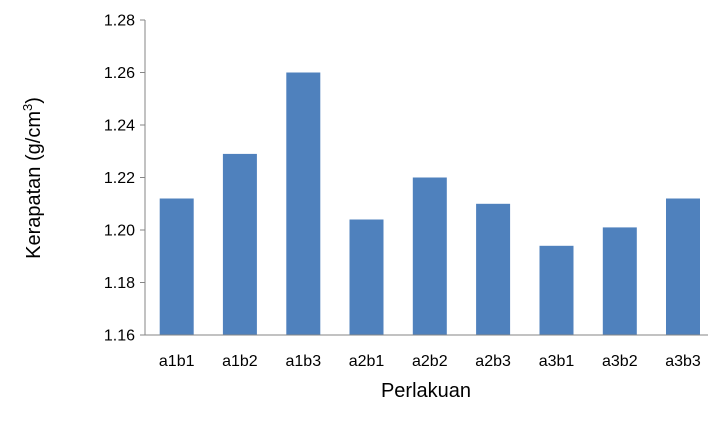 This screenshot has width=708, height=431. Describe the element at coordinates (683, 361) in the screenshot. I see `x-tick-label-a3b3: a3b3` at that location.